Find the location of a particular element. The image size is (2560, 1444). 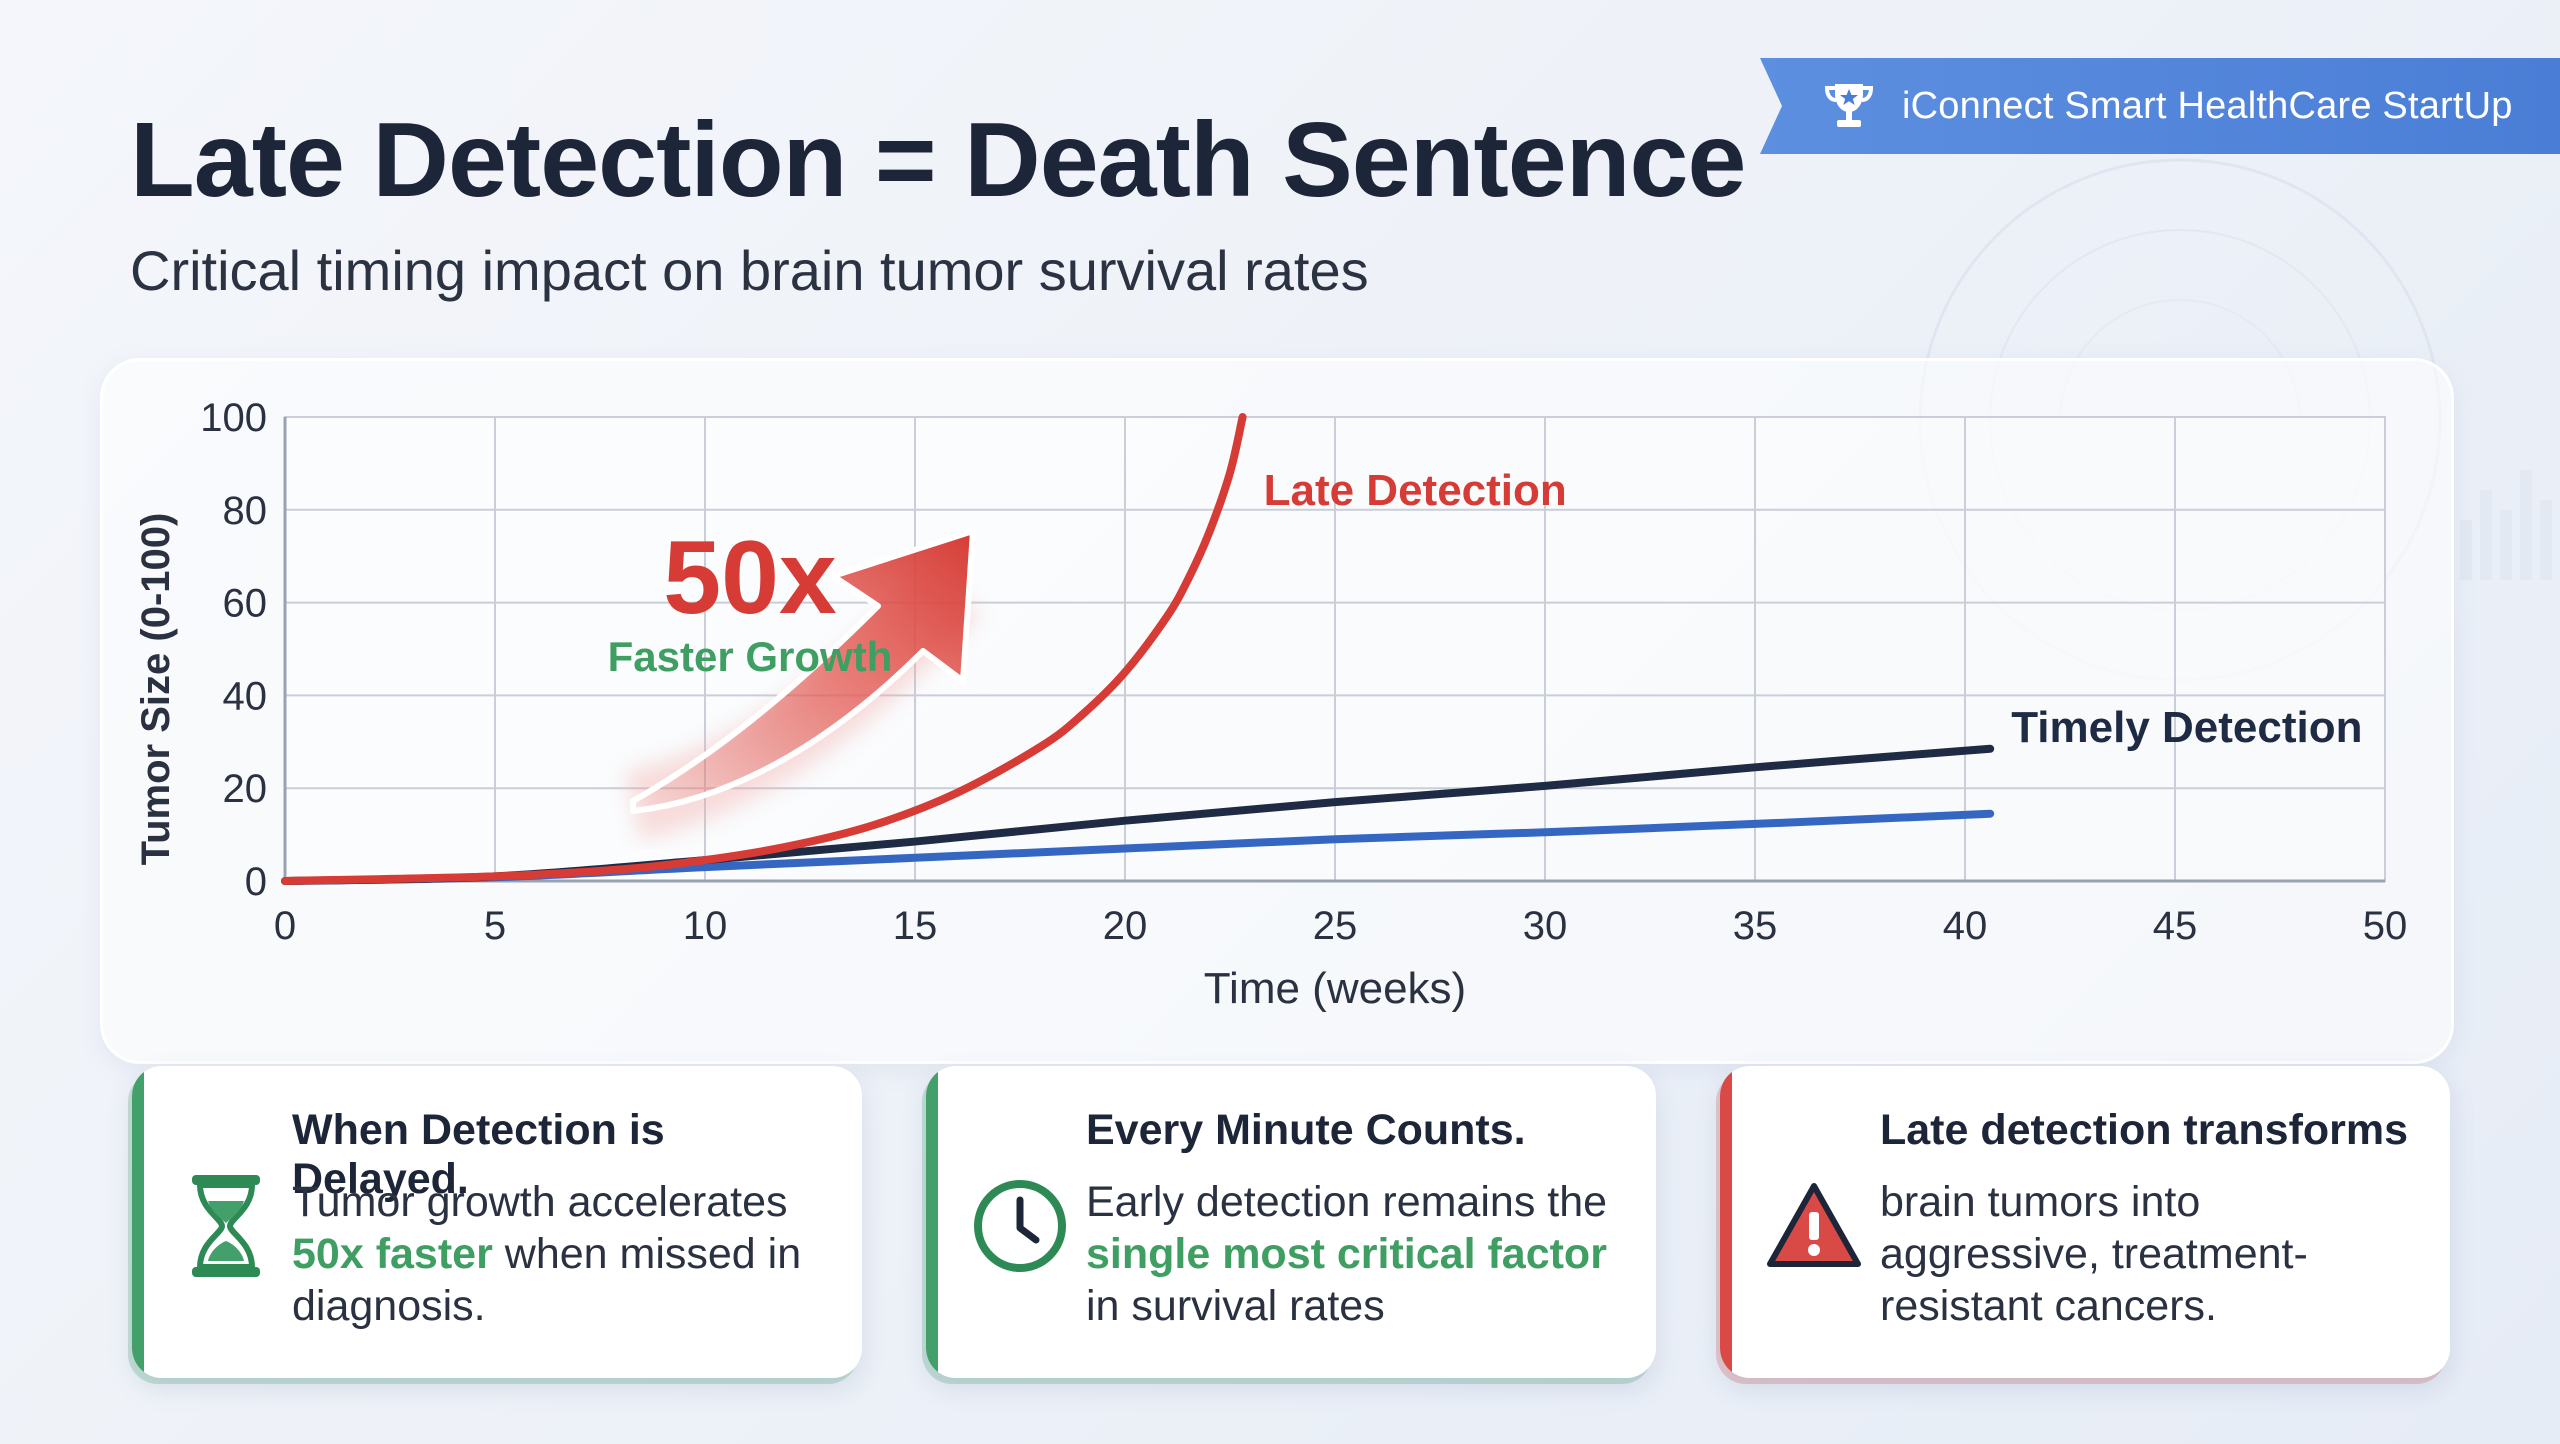

x-tick-label: 10 is located at coordinates (705, 926).